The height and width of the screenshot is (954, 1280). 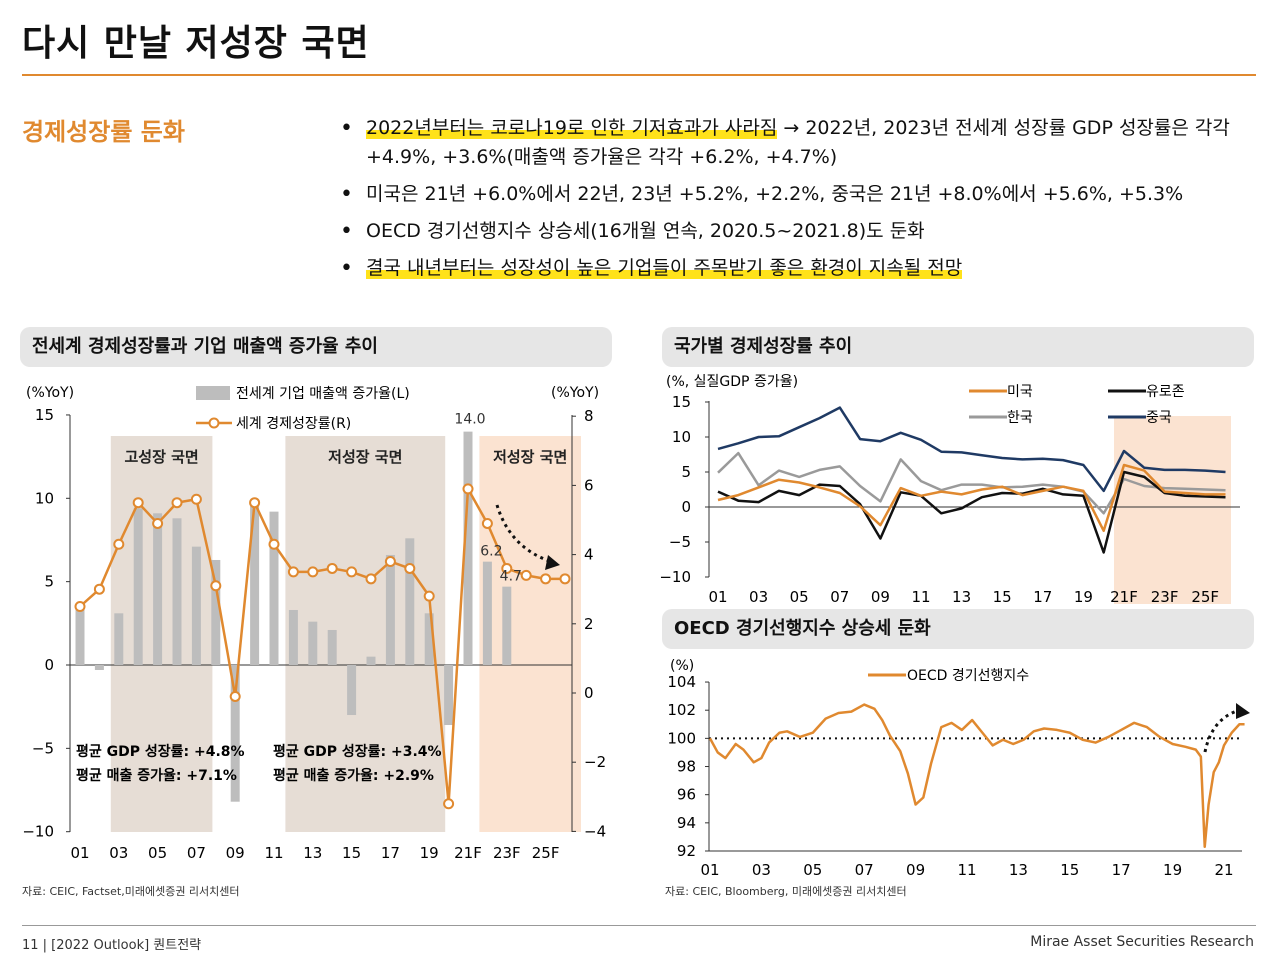 I want to click on chart1-source: 자료: CEIC, Factset,미래에셋증권 리서치센터, so click(x=131, y=891).